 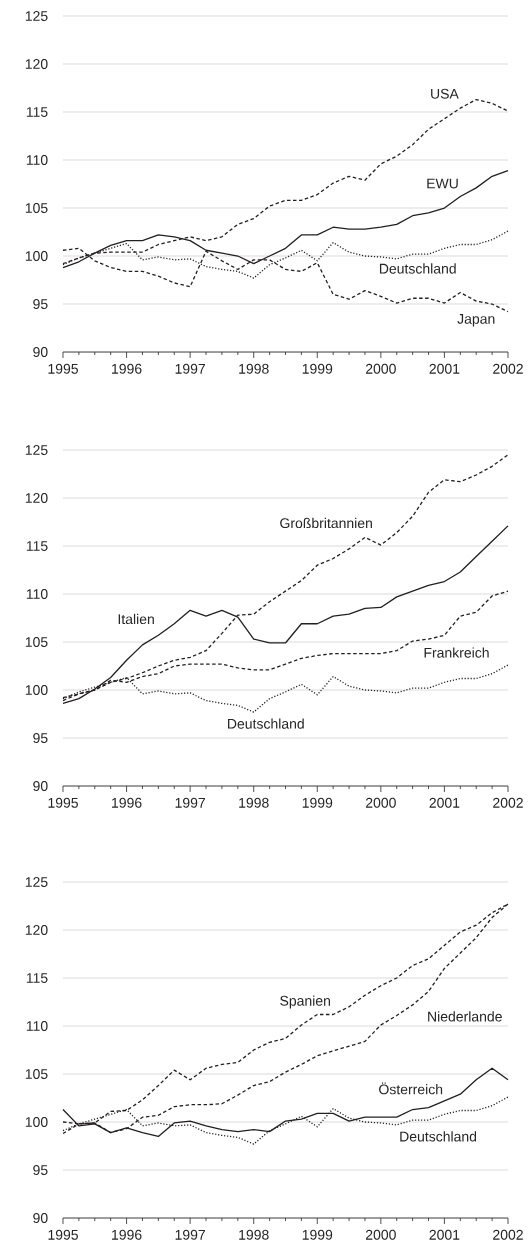 I want to click on series-label: USA, so click(x=445, y=93).